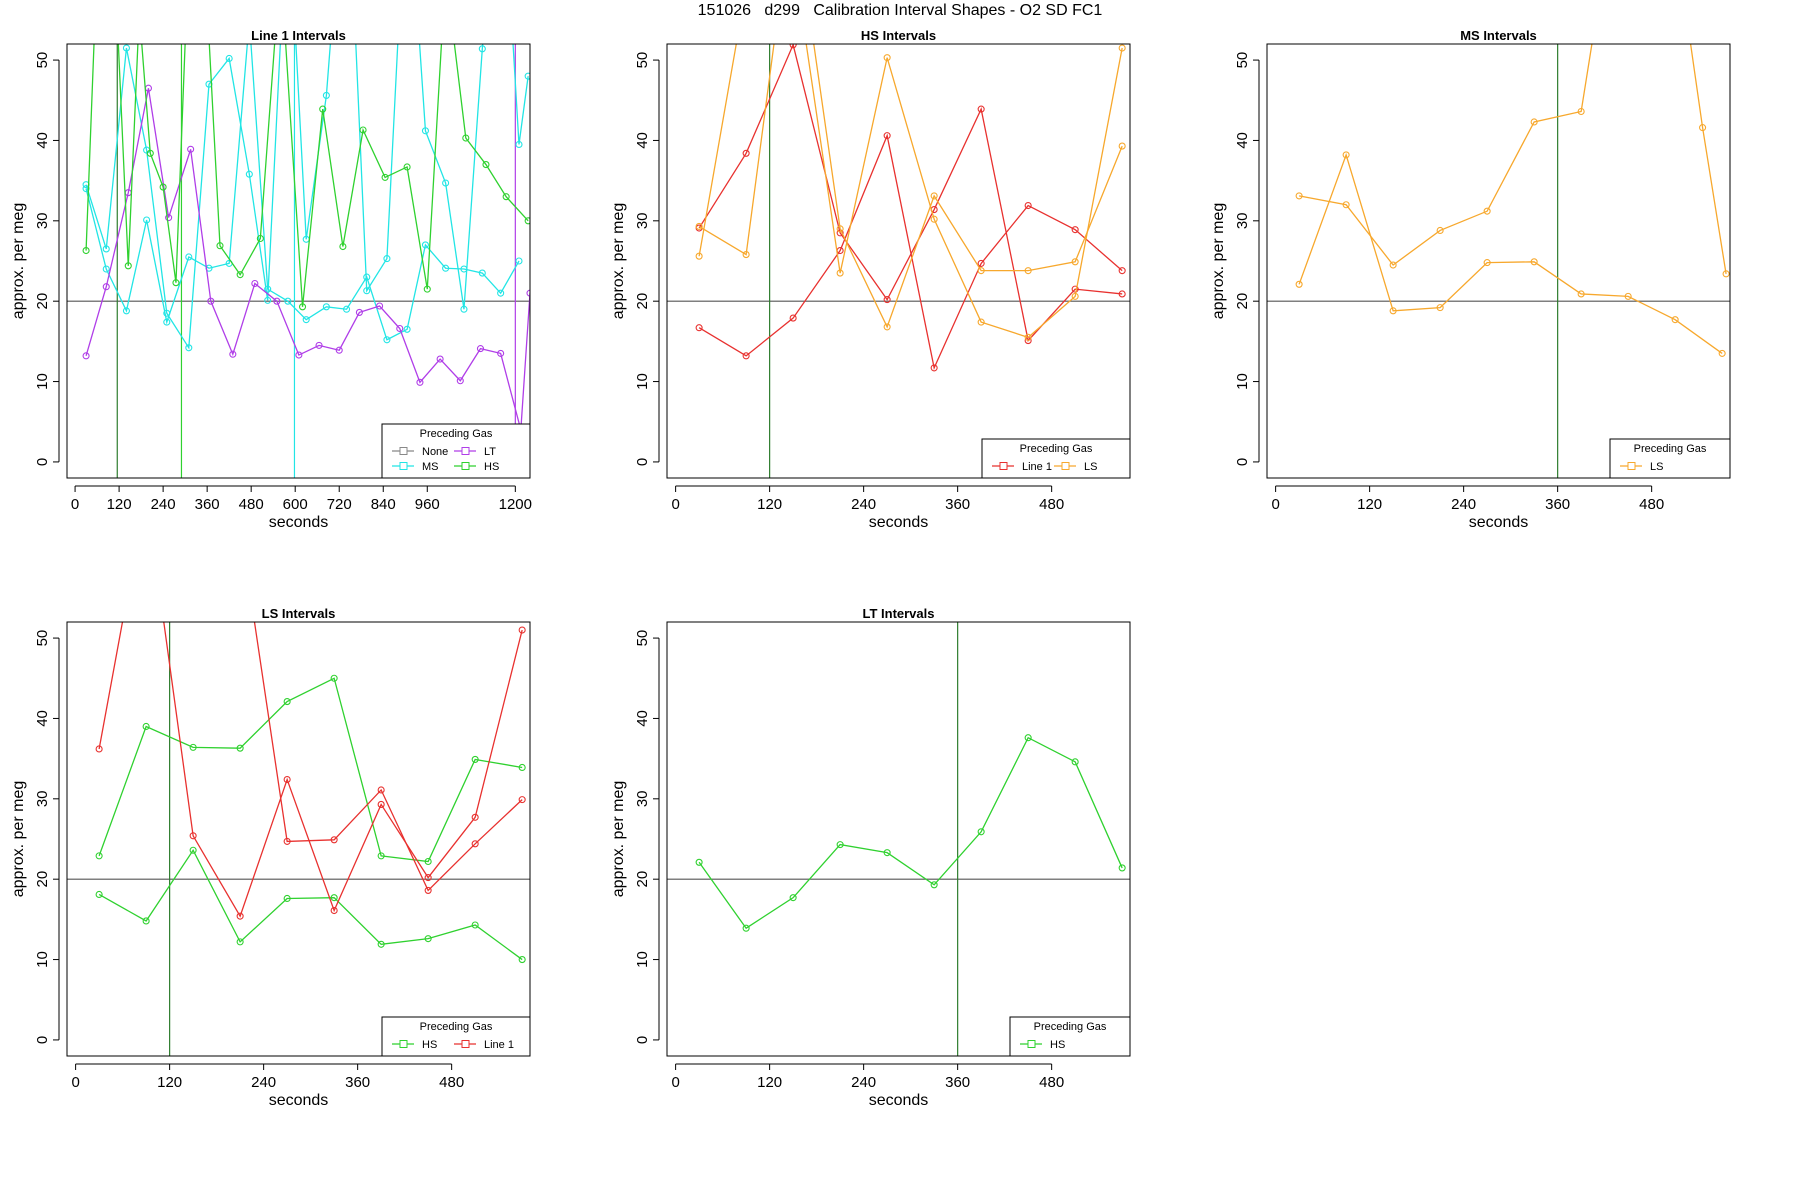  What do you see at coordinates (642, 718) in the screenshot?
I see `y-tick-label: 40` at bounding box center [642, 718].